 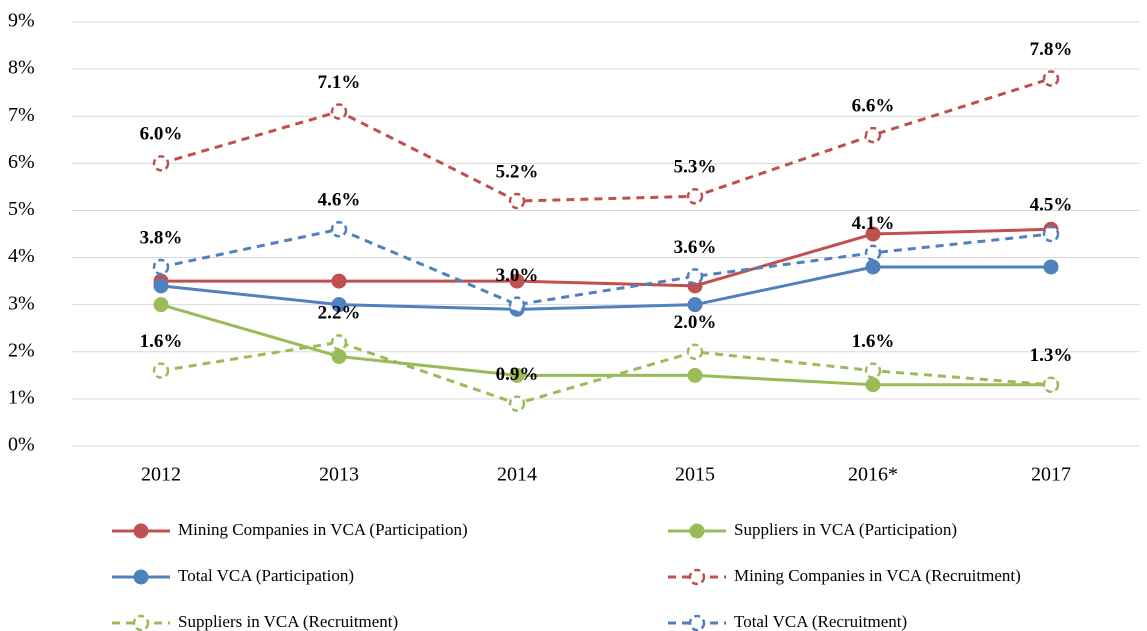 I want to click on x-tick-label: 2015, so click(x=695, y=475).